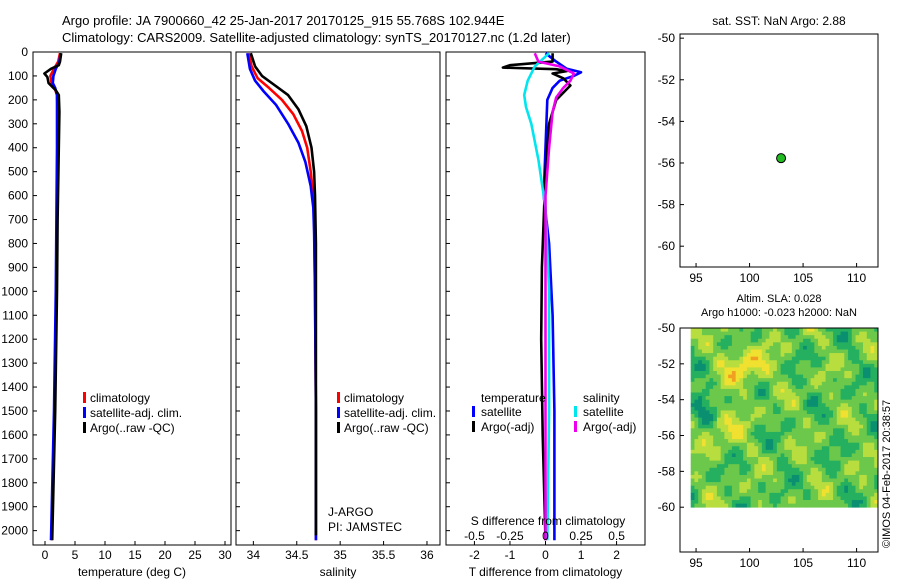 The image size is (900, 580). I want to click on y-tick-label: 1000, so click(14, 291).